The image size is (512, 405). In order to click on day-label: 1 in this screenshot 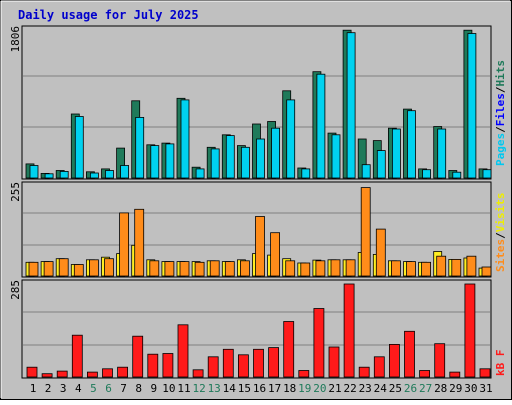, I will do `click(33, 388)`.